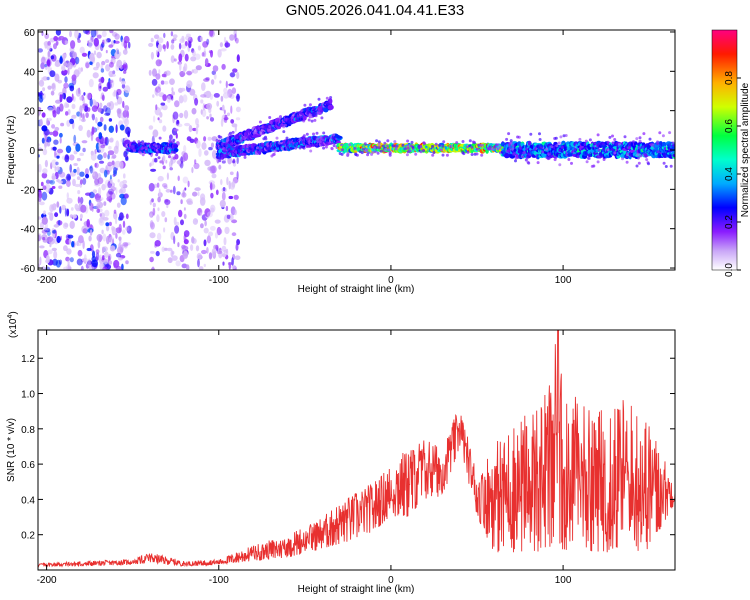  Describe the element at coordinates (30, 33) in the screenshot. I see `y-tick-label: 60` at that location.